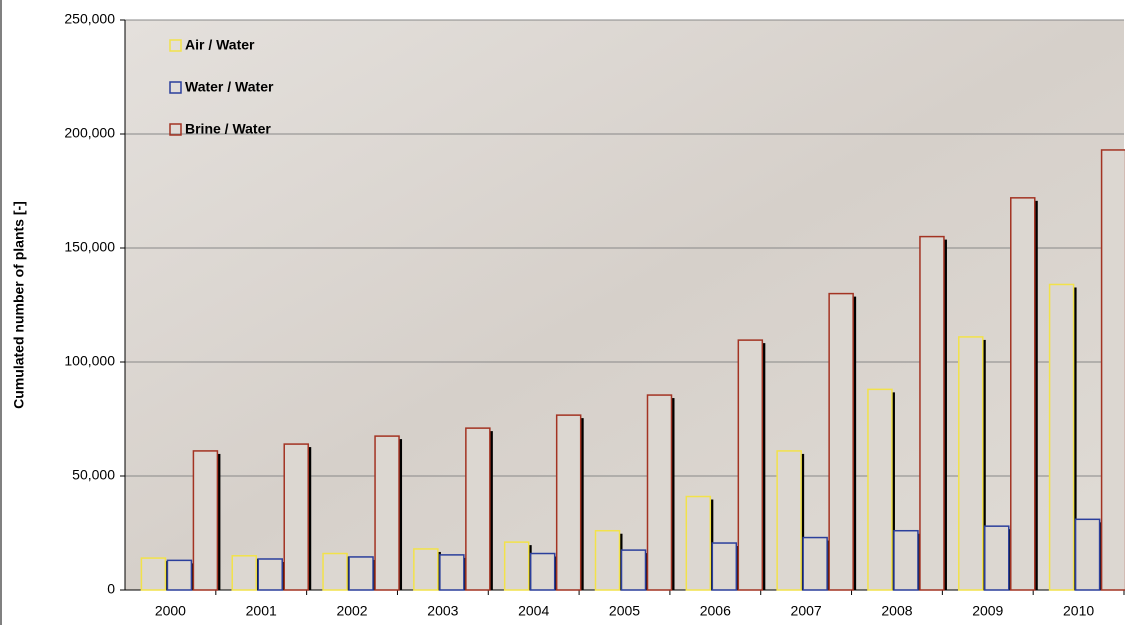 This screenshot has height=630, width=1125. I want to click on y-tick-label: 0, so click(111, 589).